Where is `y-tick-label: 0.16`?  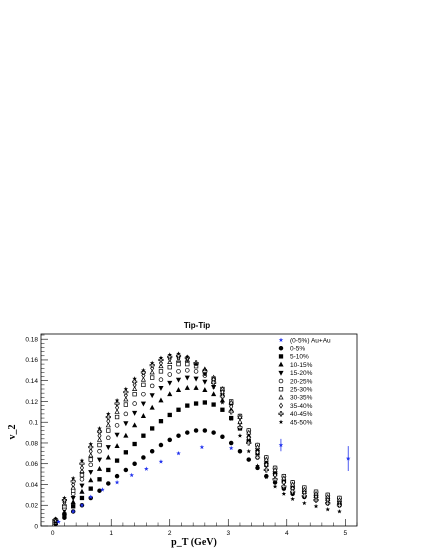 y-tick-label: 0.16 is located at coordinates (31, 360).